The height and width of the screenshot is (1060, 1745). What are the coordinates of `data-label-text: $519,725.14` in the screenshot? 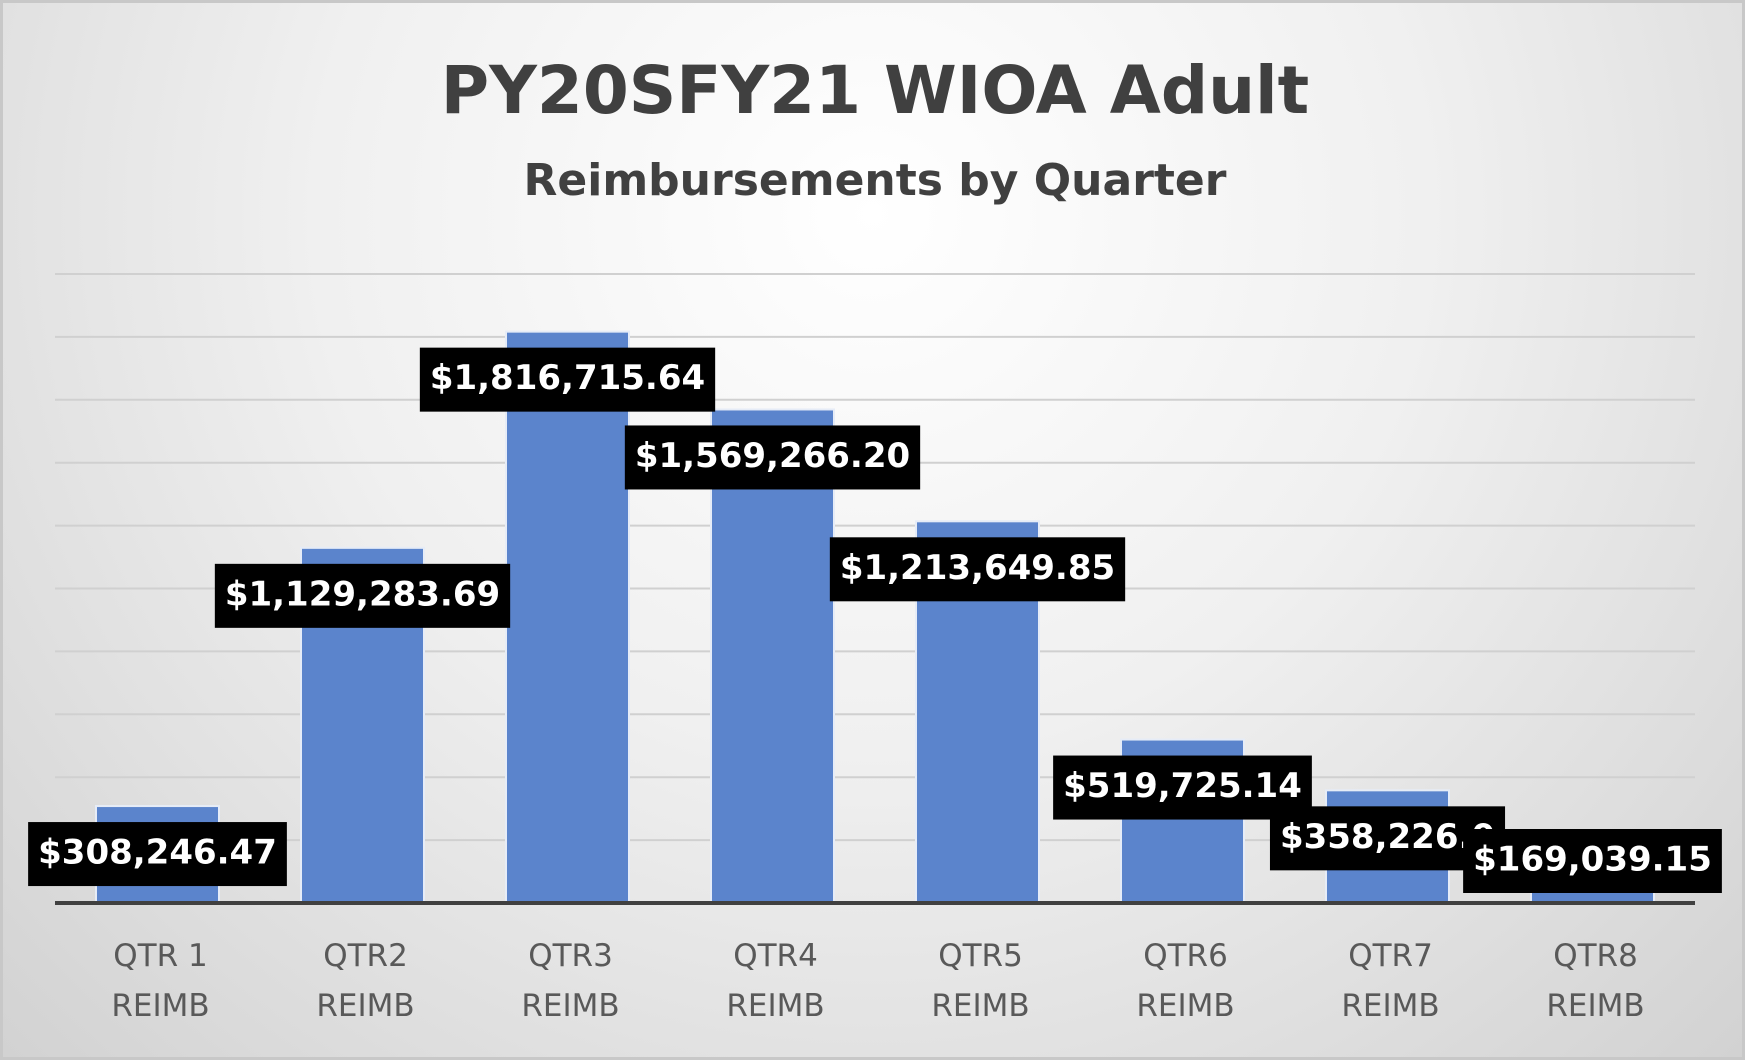 It's located at (1182, 786).